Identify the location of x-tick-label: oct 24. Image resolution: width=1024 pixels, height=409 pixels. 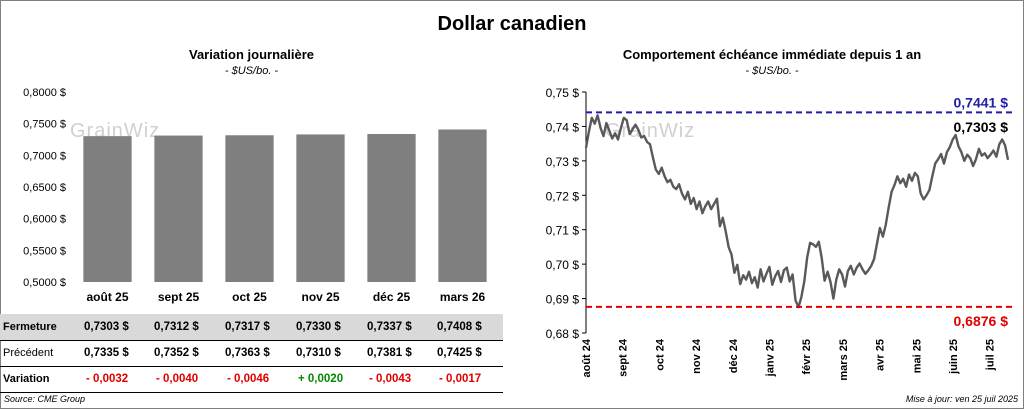
(660, 354).